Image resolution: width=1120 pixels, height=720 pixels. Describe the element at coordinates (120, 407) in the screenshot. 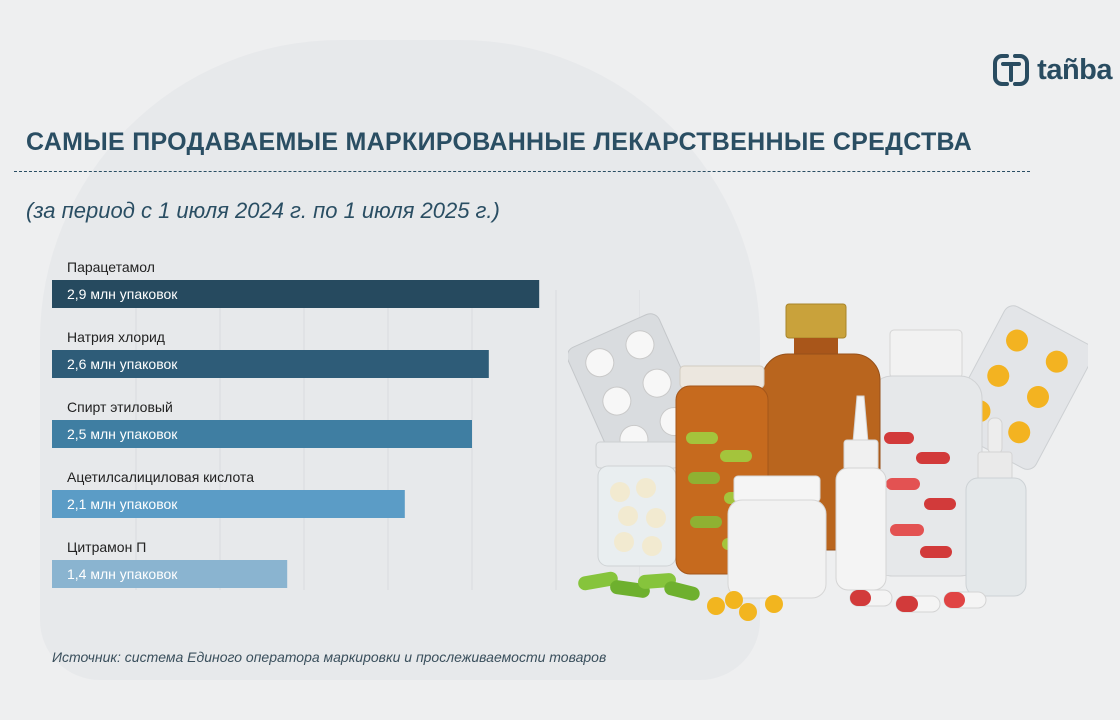

I see `category-label: Спирт этиловый` at that location.